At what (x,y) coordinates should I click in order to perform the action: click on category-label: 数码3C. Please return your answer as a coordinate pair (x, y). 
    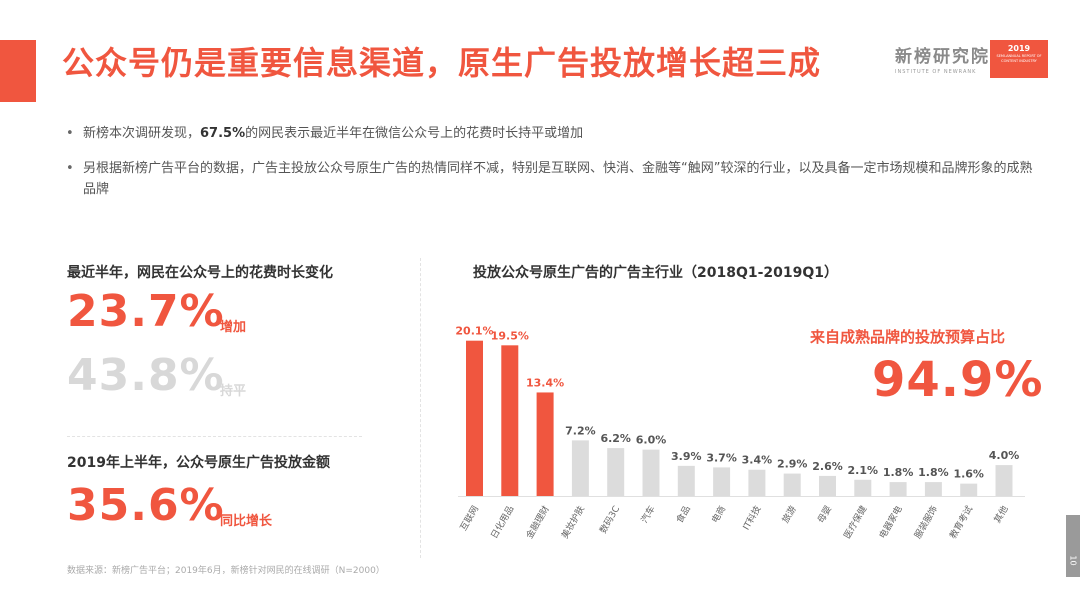
    Looking at the image, I should click on (609, 520).